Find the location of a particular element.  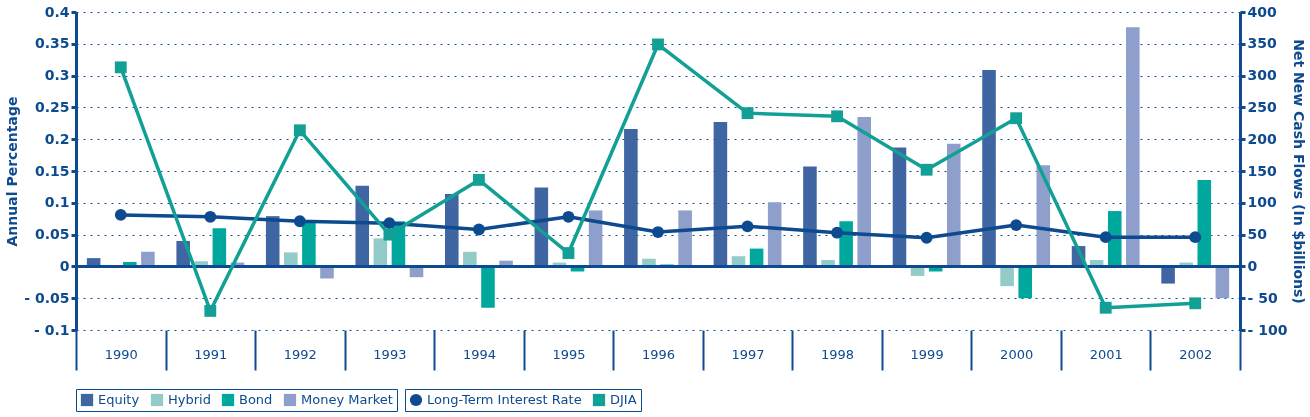

legend-label: Equity is located at coordinates (119, 399).